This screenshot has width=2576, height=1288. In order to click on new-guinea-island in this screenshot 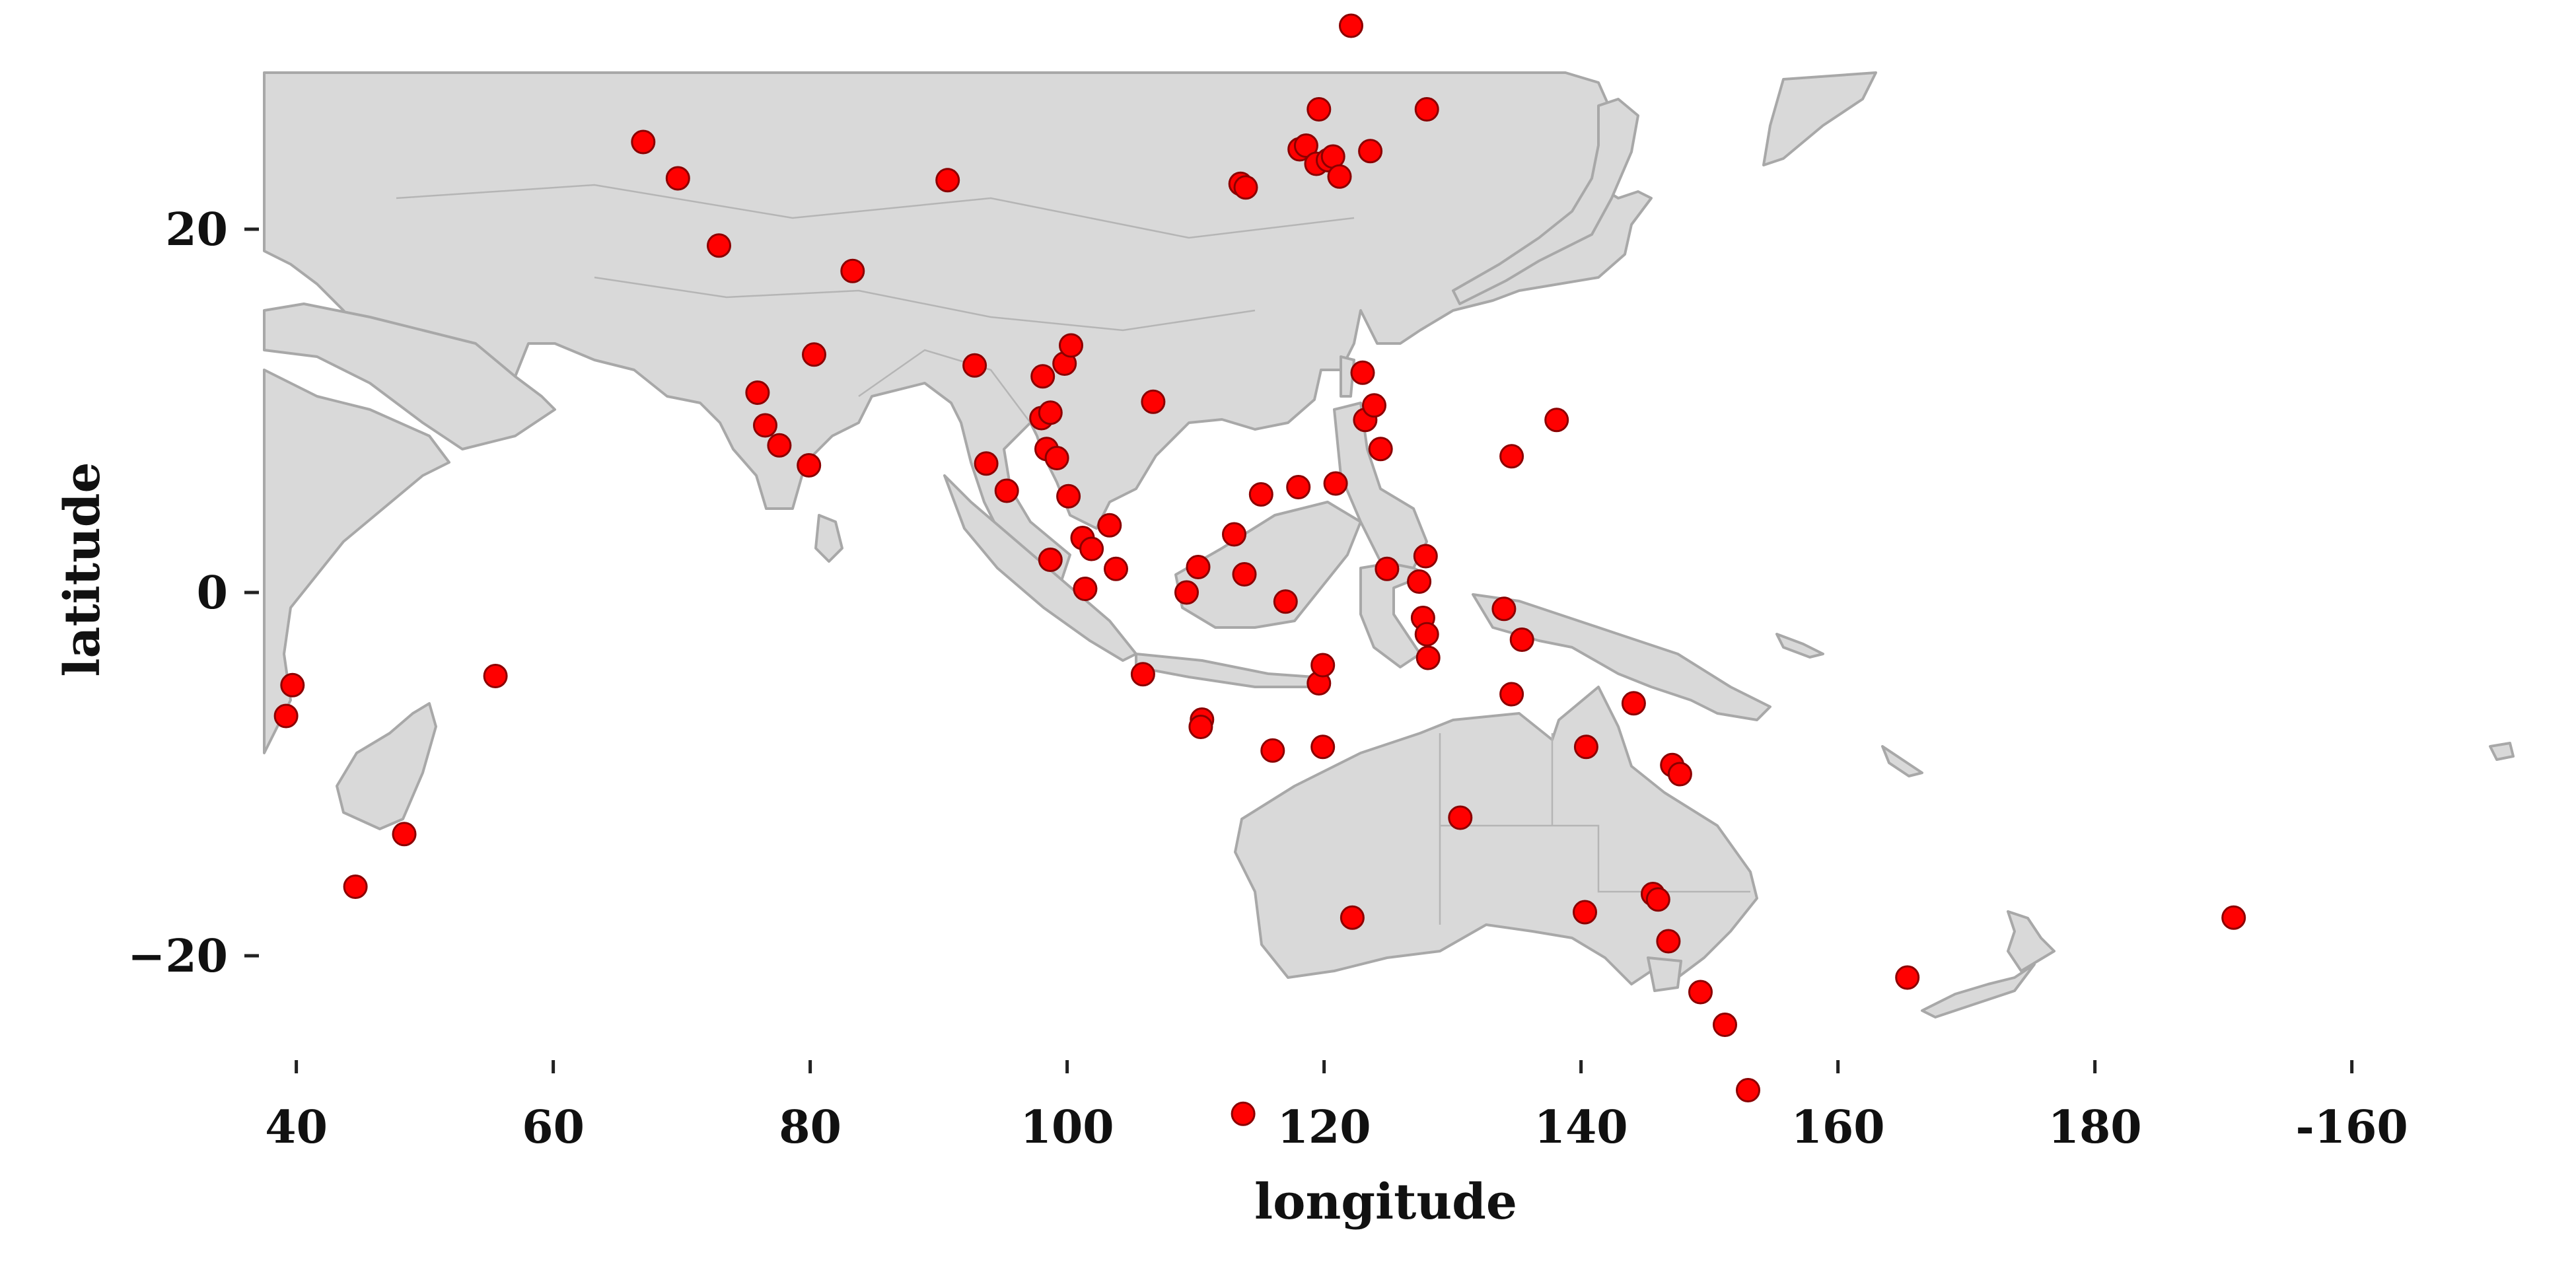, I will do `click(1621, 657)`.